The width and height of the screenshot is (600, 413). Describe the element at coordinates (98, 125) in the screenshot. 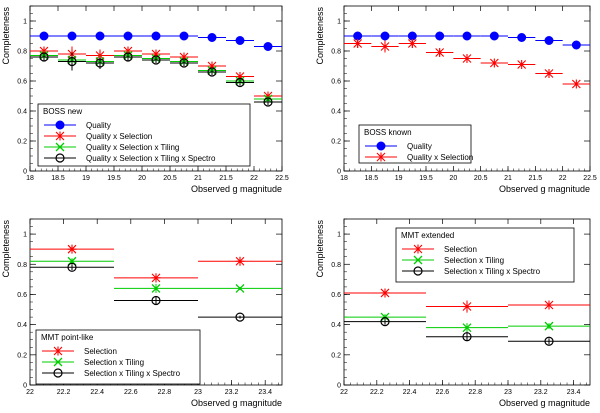

I see `legend-label: Quality` at that location.